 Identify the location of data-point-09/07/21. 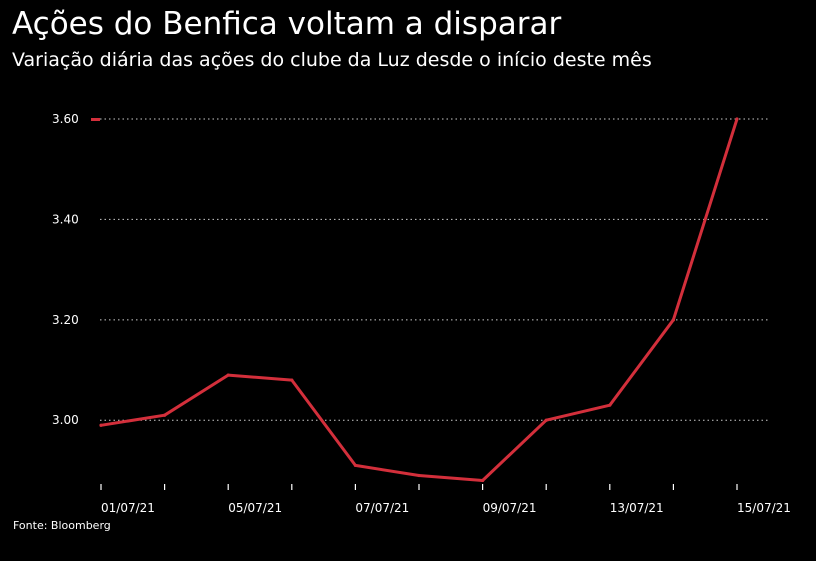
(482, 480).